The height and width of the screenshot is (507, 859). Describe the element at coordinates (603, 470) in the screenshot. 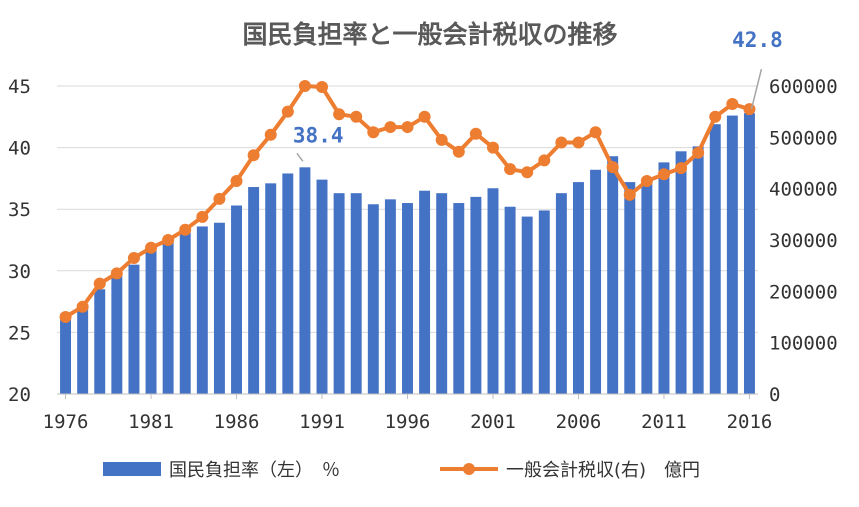

I see `legend-label-line: 一般会計税収(右) 億円` at that location.